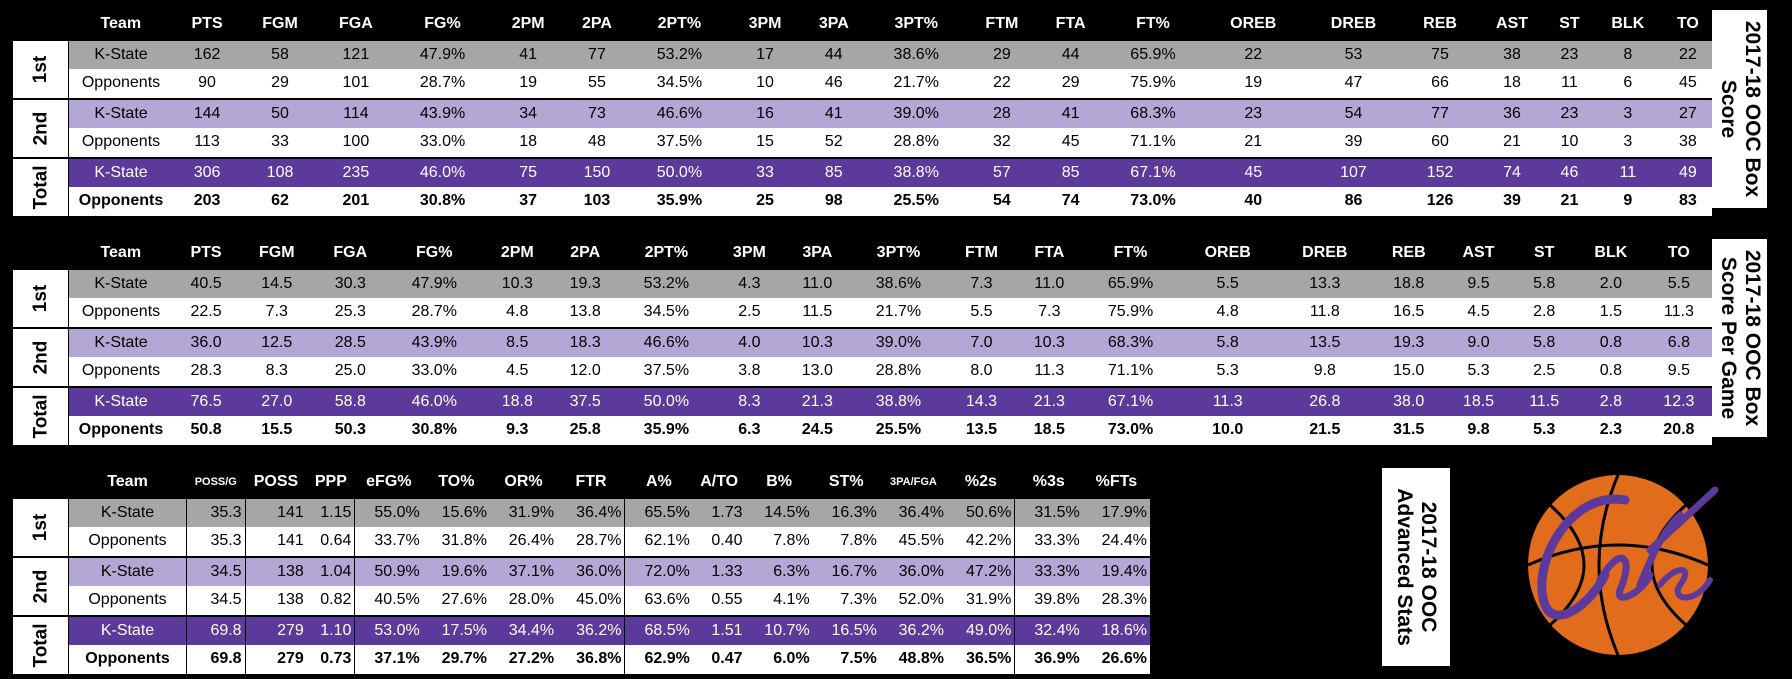  I want to click on stat-cell-apct: 65.5%, so click(658, 511).